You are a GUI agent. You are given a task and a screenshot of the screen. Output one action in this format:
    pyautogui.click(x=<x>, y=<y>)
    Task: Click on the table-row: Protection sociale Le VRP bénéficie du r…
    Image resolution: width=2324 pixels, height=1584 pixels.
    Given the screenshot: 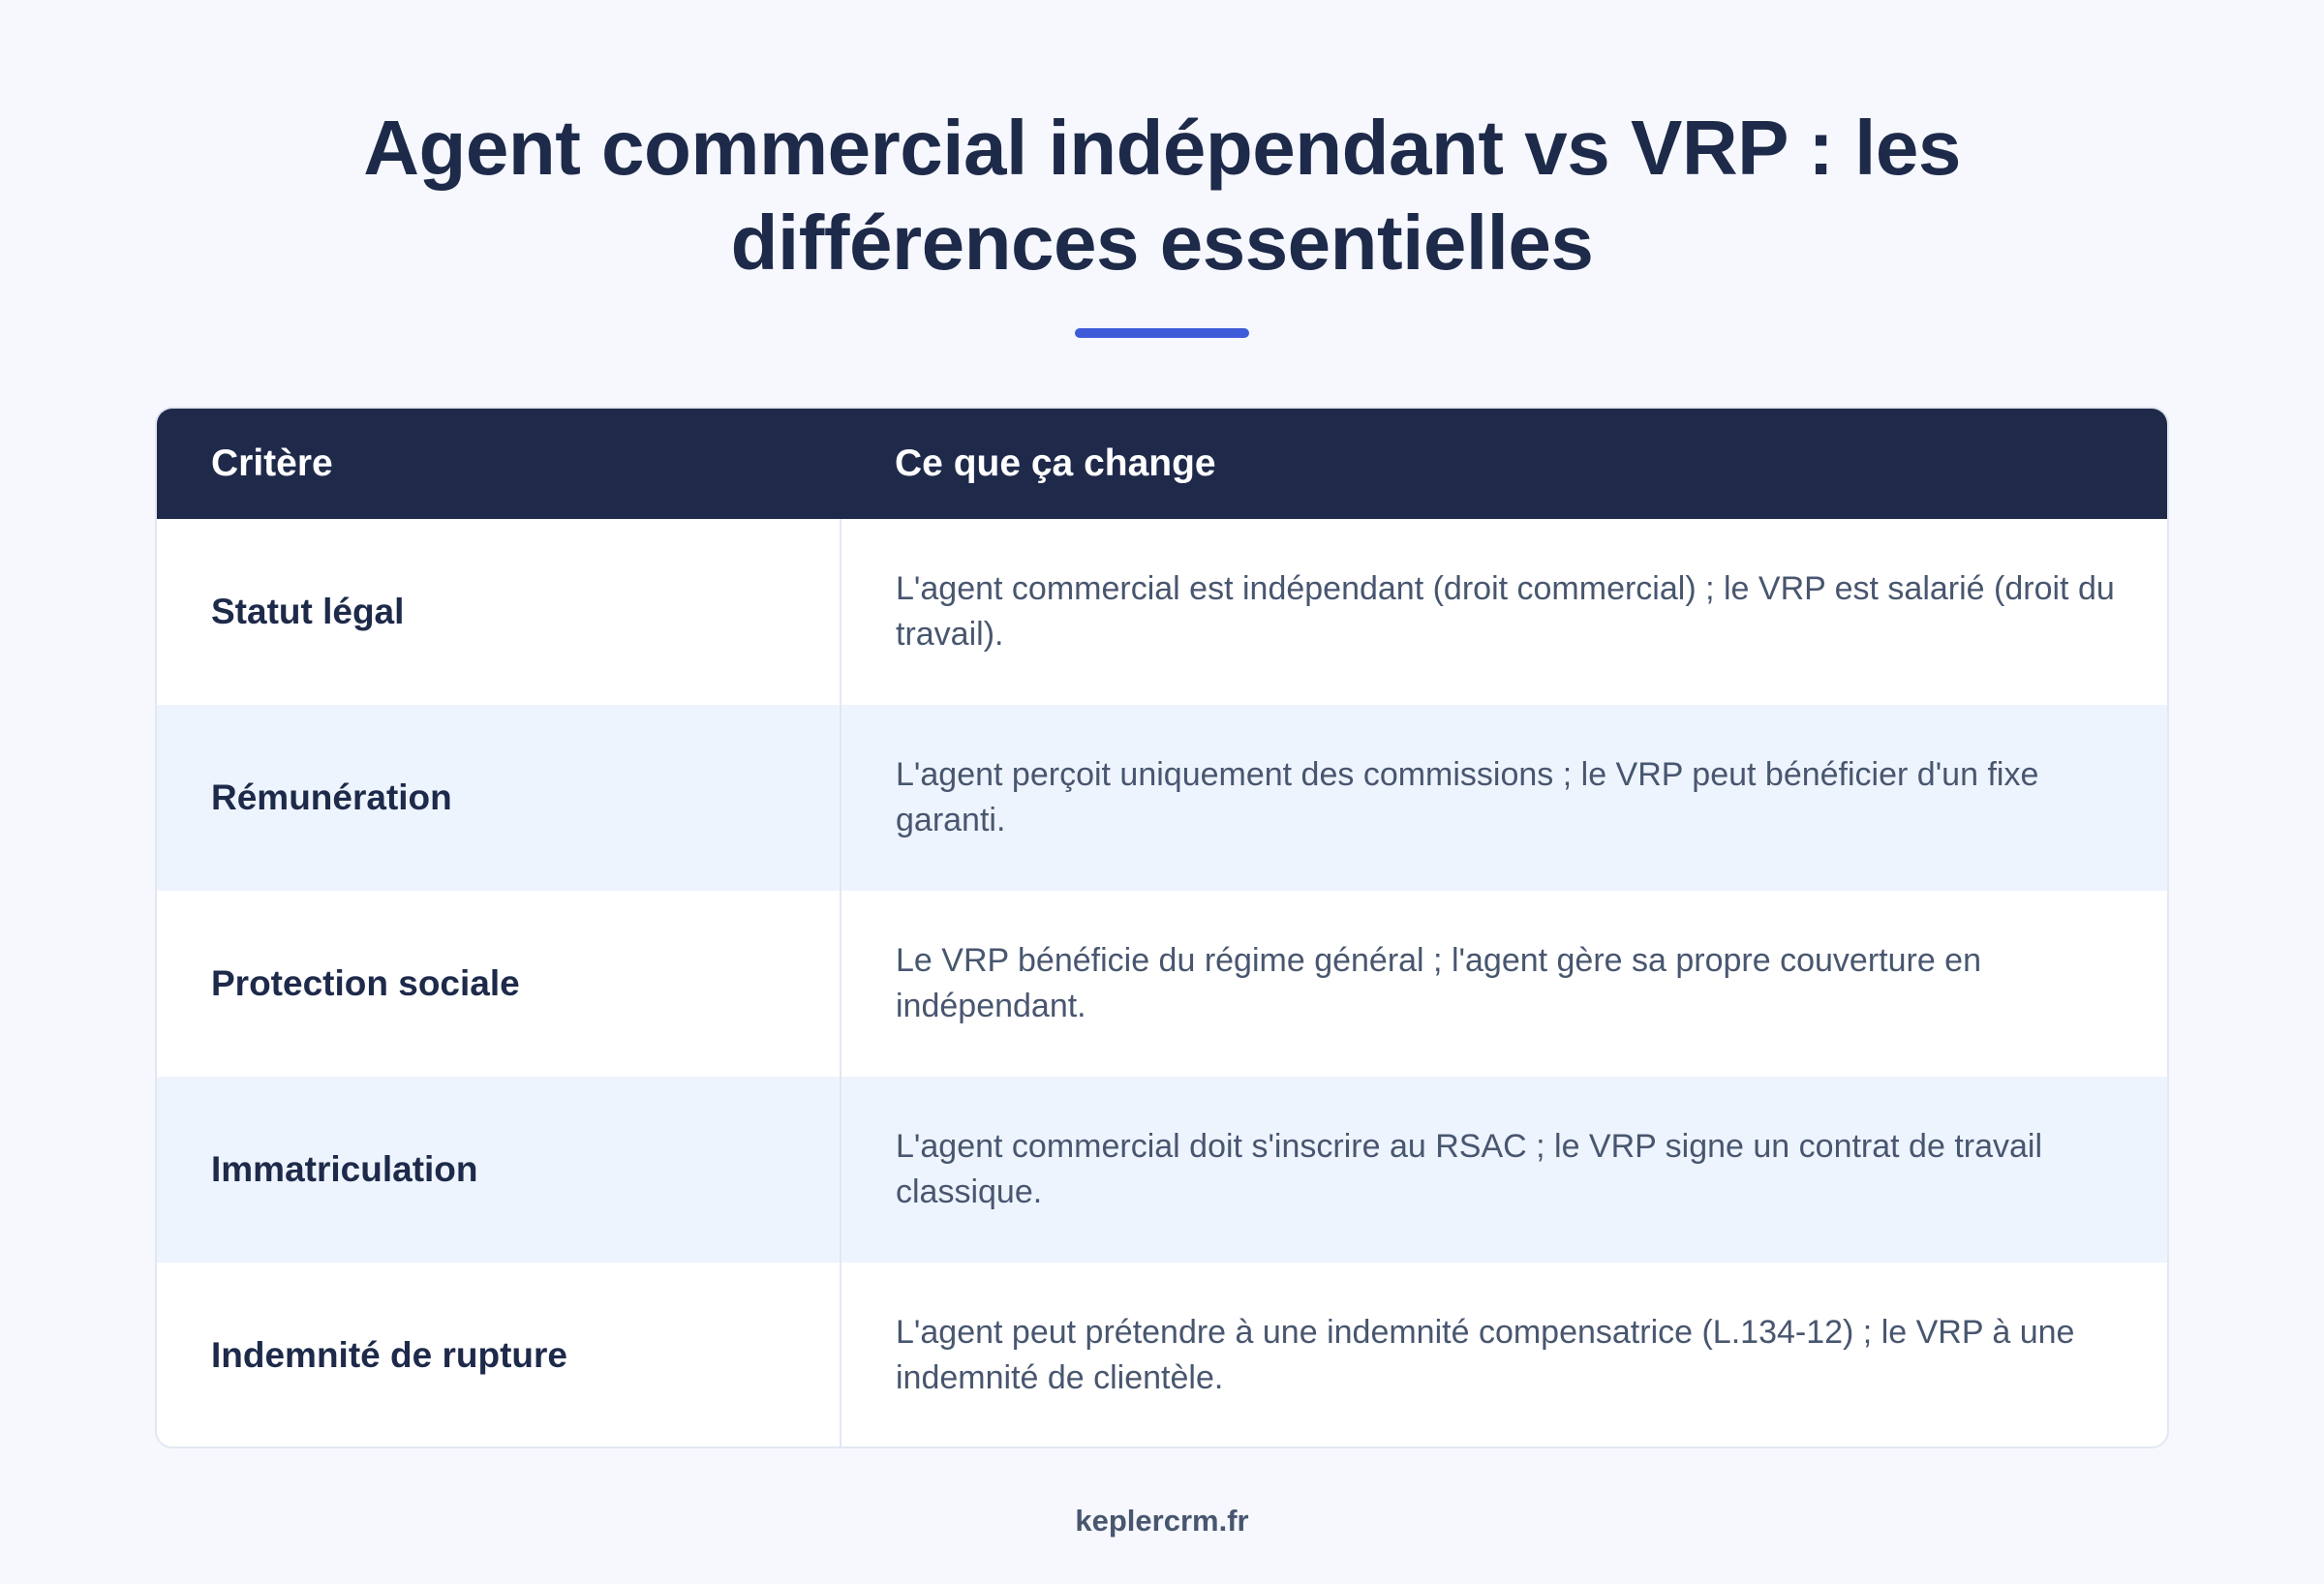 What is the action you would take?
    pyautogui.click(x=1162, y=984)
    